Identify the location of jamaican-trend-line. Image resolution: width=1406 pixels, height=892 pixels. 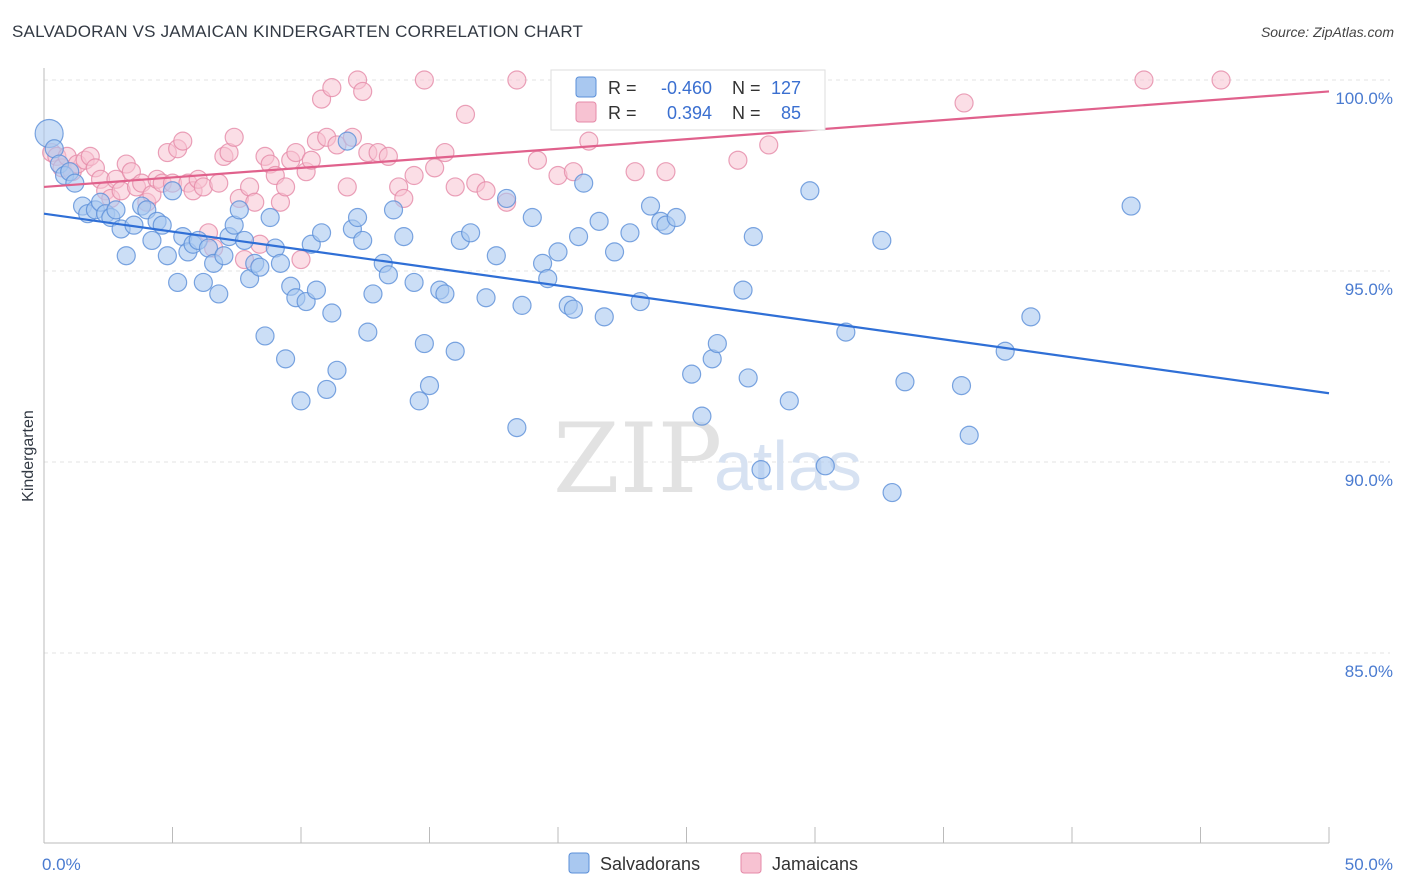
(686, 139).